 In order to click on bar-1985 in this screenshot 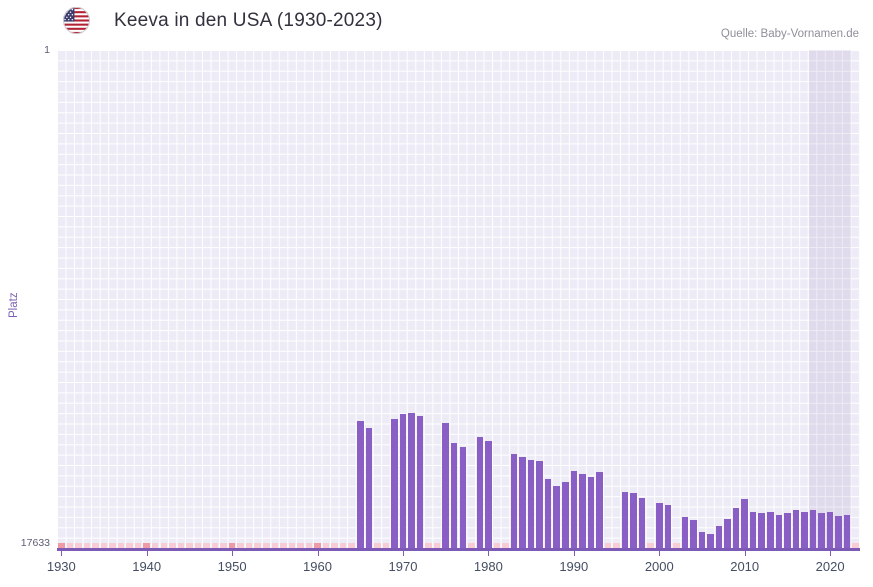, I will do `click(531, 503)`.